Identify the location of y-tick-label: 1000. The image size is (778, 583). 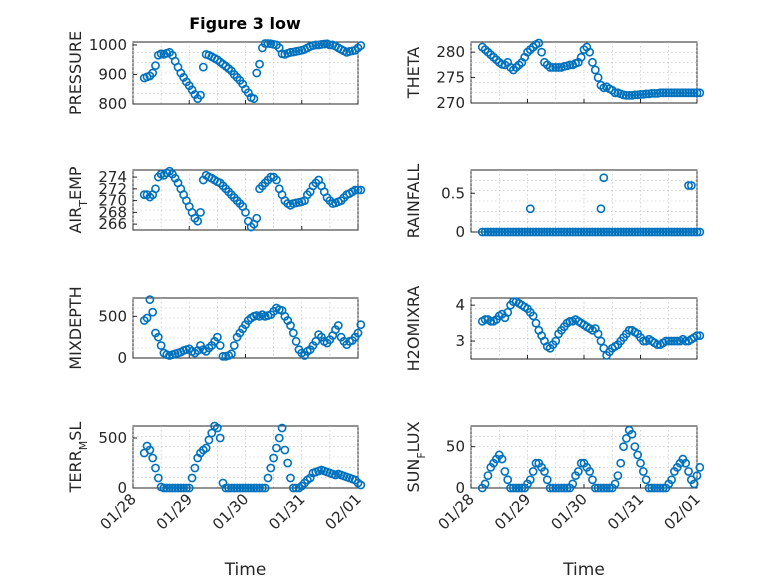
(108, 45).